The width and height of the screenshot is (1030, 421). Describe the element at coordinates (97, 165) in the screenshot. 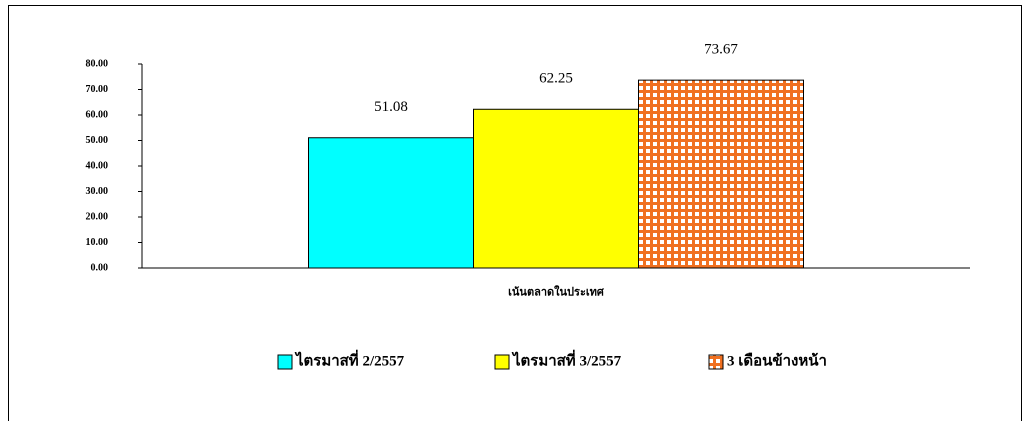

I see `y-tick-label: 40.00` at that location.